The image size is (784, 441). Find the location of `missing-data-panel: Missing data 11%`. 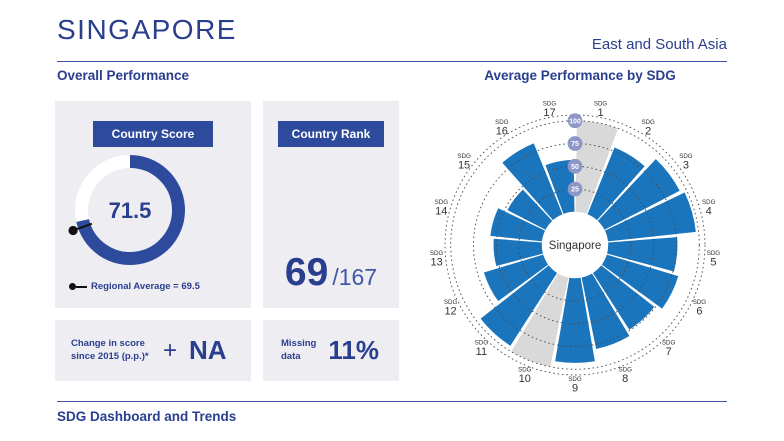

missing-data-panel: Missing data 11% is located at coordinates (331, 350).